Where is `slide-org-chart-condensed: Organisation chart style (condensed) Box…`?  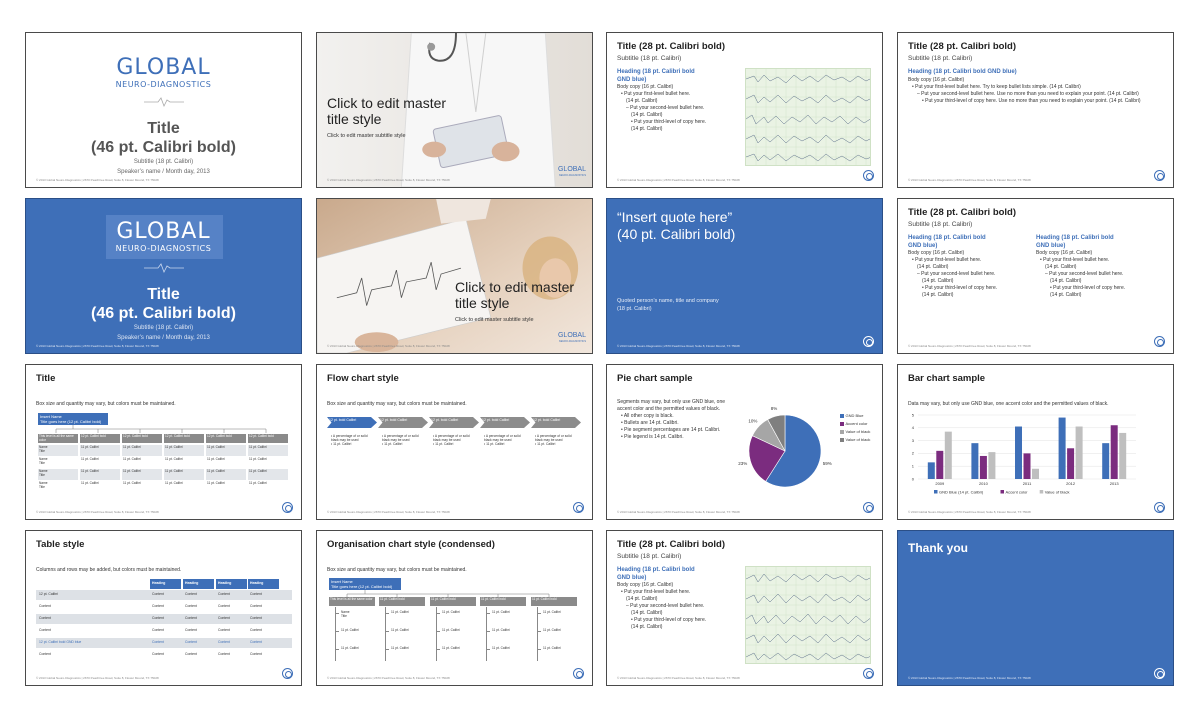 slide-org-chart-condensed: Organisation chart style (condensed) Box… is located at coordinates (454, 608).